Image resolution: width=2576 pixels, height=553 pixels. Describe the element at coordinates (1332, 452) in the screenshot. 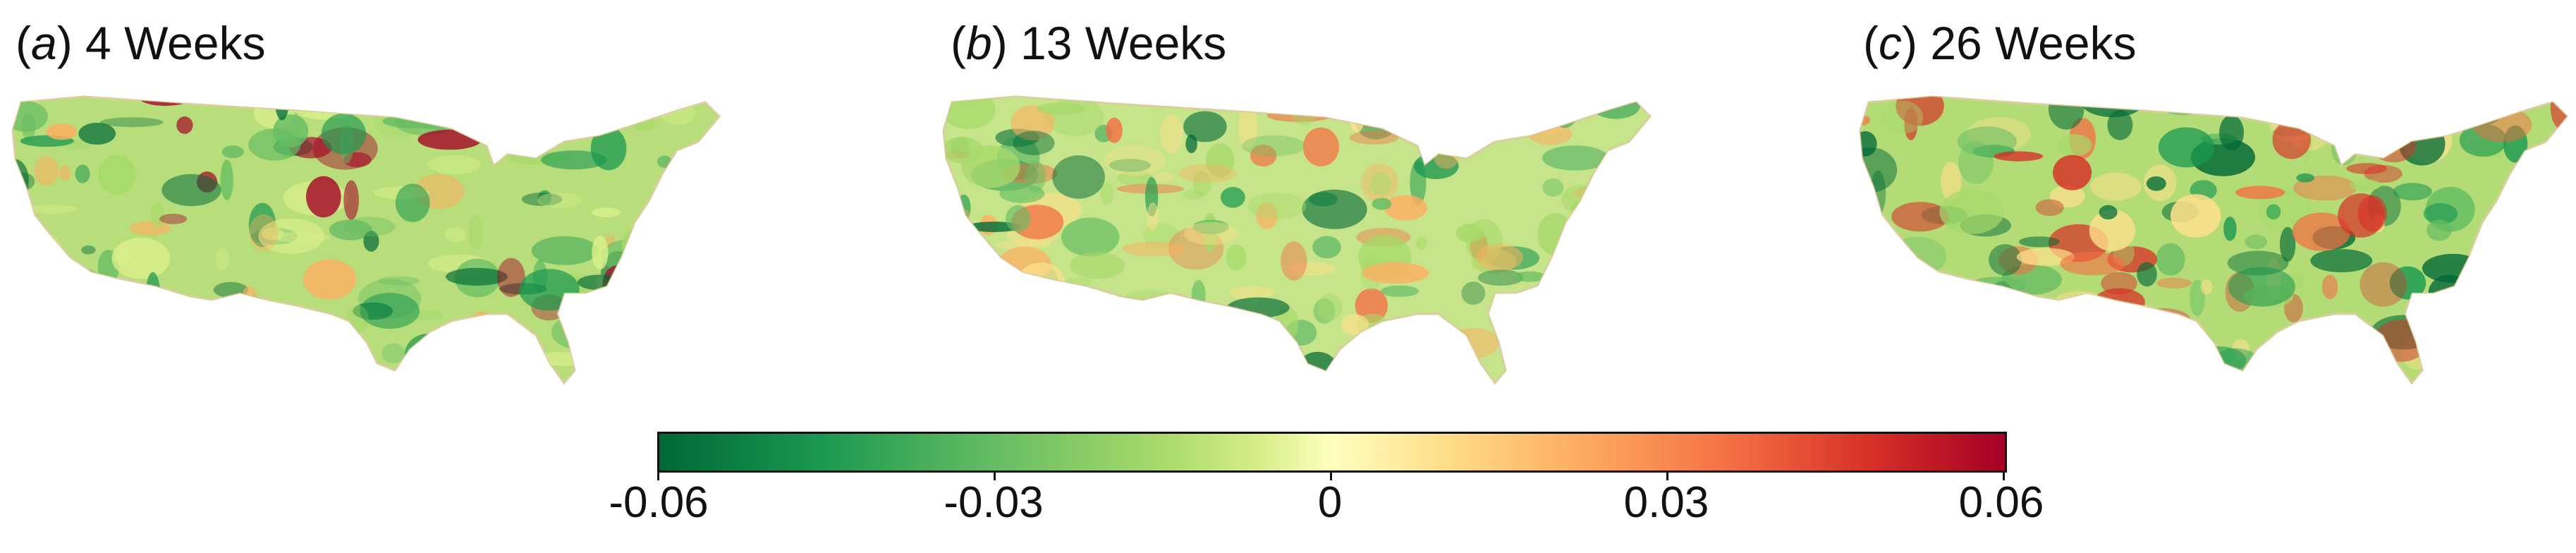

I see `colorbar` at that location.